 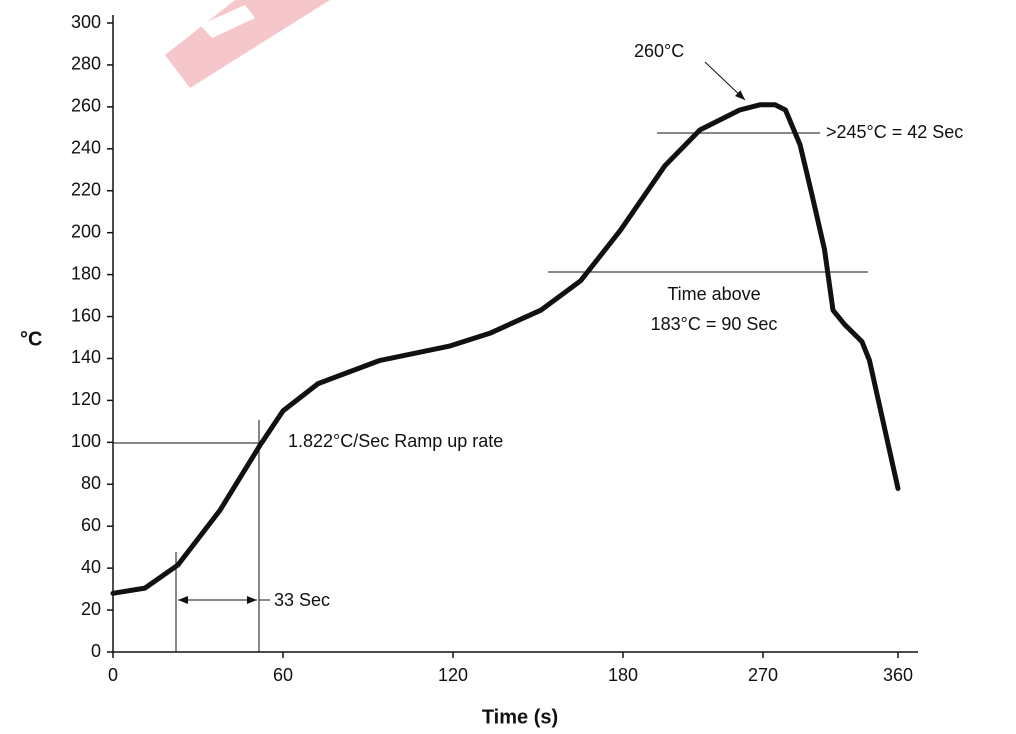 What do you see at coordinates (86, 441) in the screenshot?
I see `y-tick-label: 100` at bounding box center [86, 441].